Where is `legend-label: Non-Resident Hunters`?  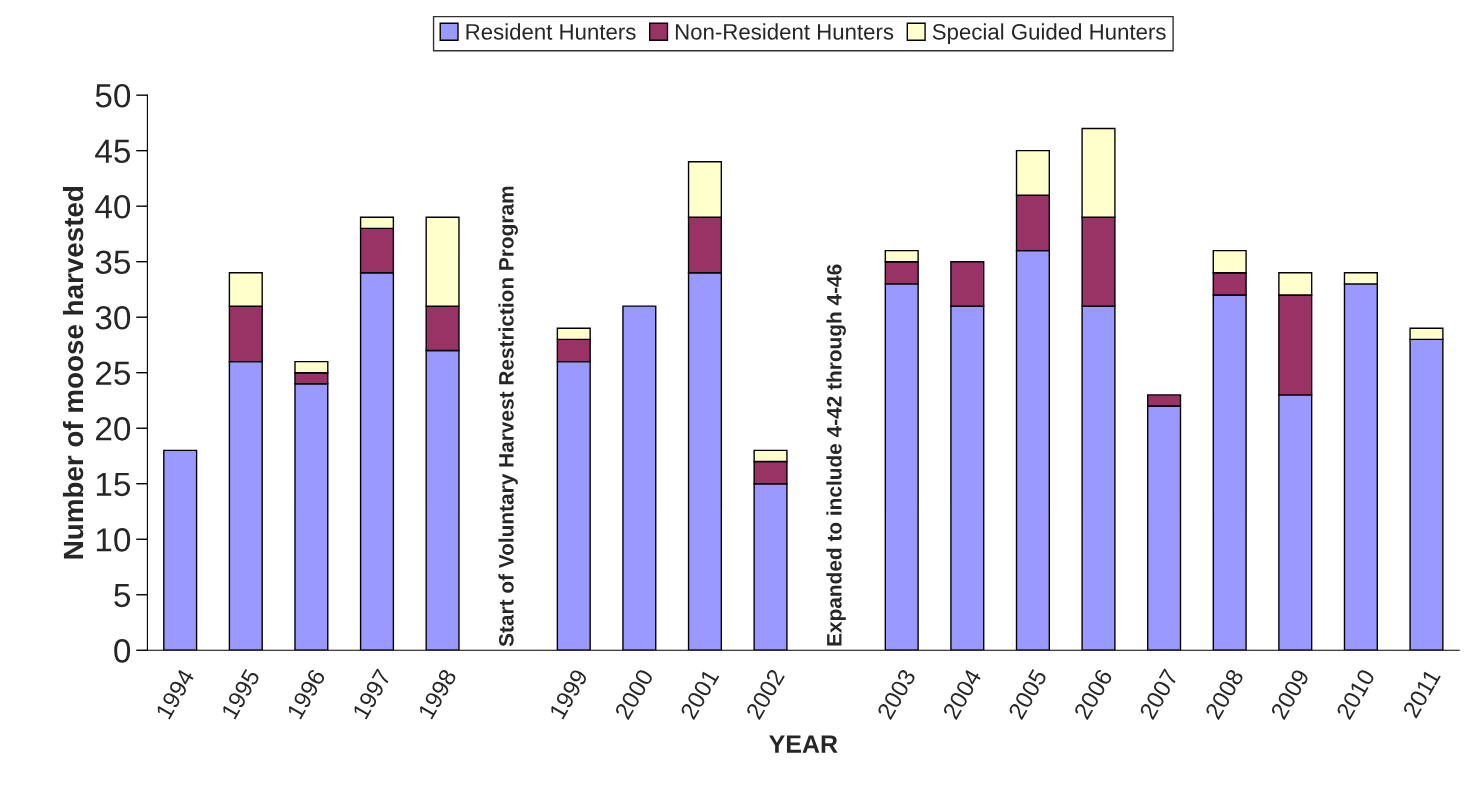
legend-label: Non-Resident Hunters is located at coordinates (784, 31).